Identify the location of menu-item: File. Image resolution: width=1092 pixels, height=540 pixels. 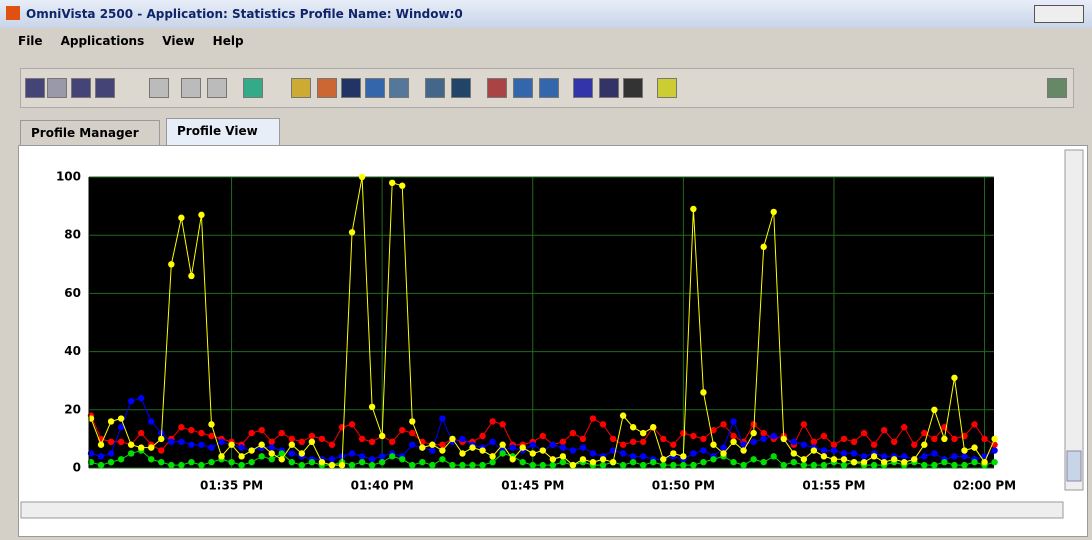
(30, 41).